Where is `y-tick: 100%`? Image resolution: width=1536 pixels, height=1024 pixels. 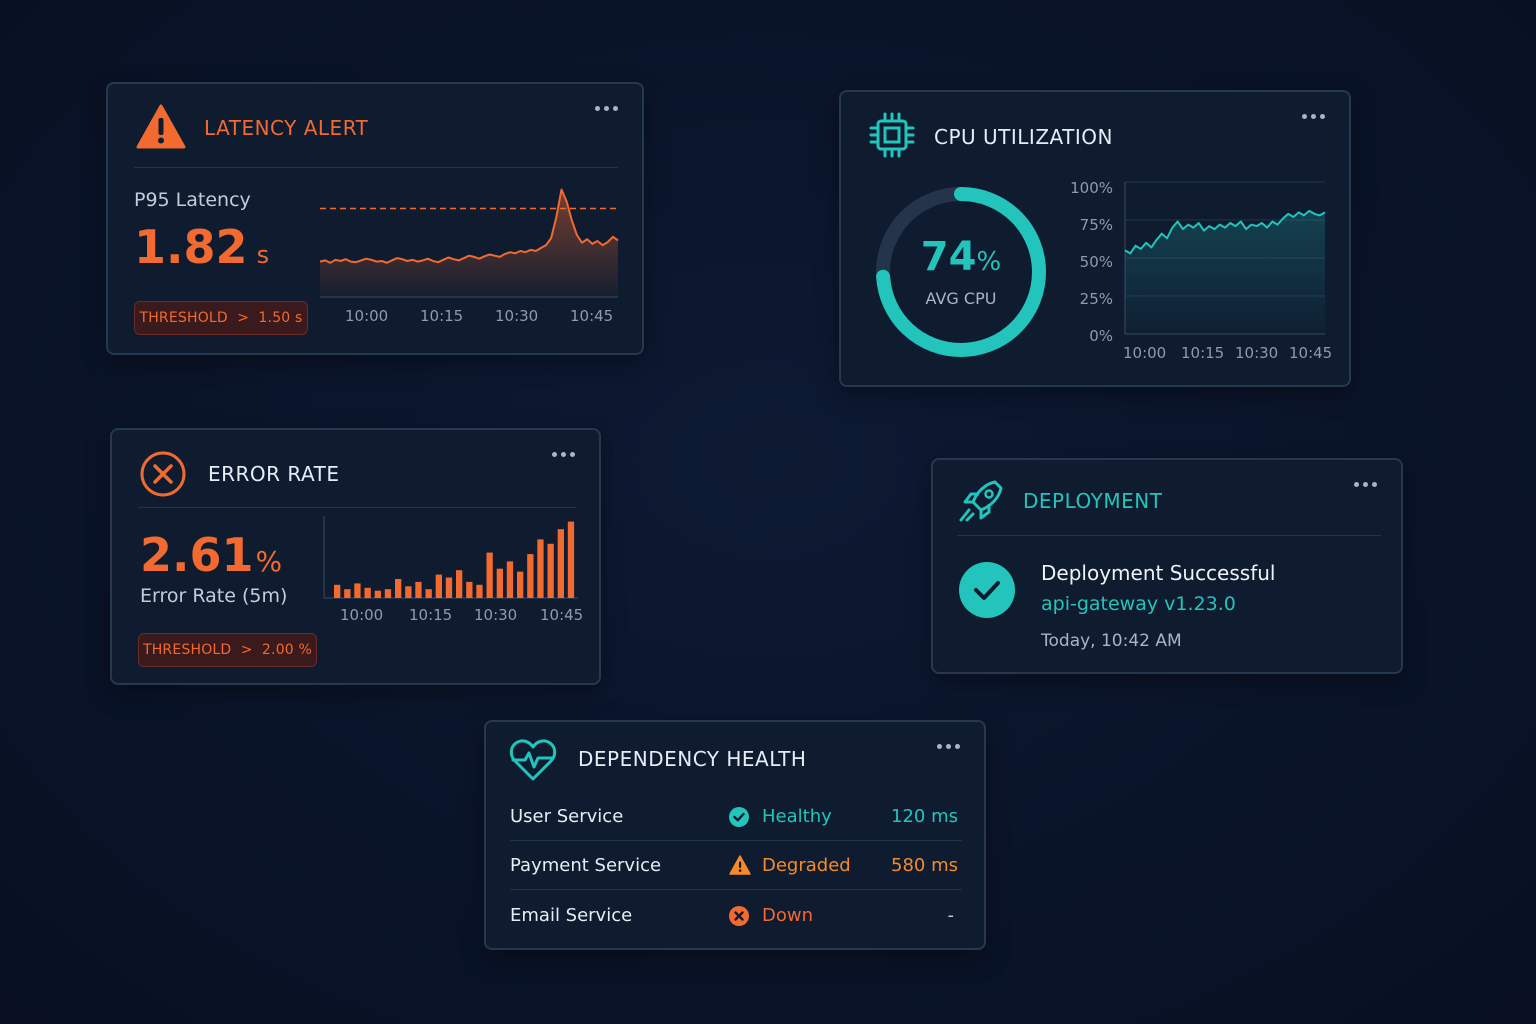 y-tick: 100% is located at coordinates (1091, 188).